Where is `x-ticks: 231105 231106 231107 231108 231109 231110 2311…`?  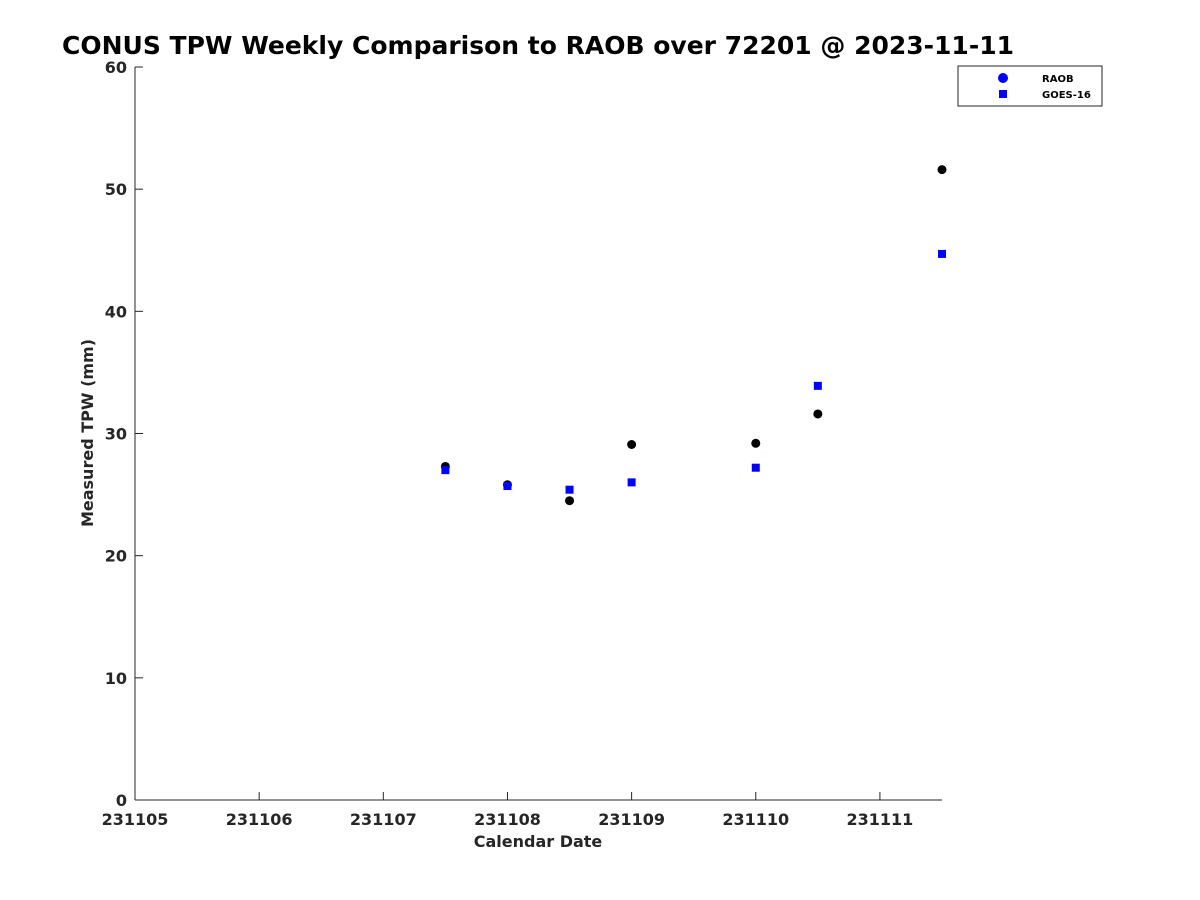 x-ticks: 231105 231106 231107 231108 231109 231110 2311… is located at coordinates (508, 810).